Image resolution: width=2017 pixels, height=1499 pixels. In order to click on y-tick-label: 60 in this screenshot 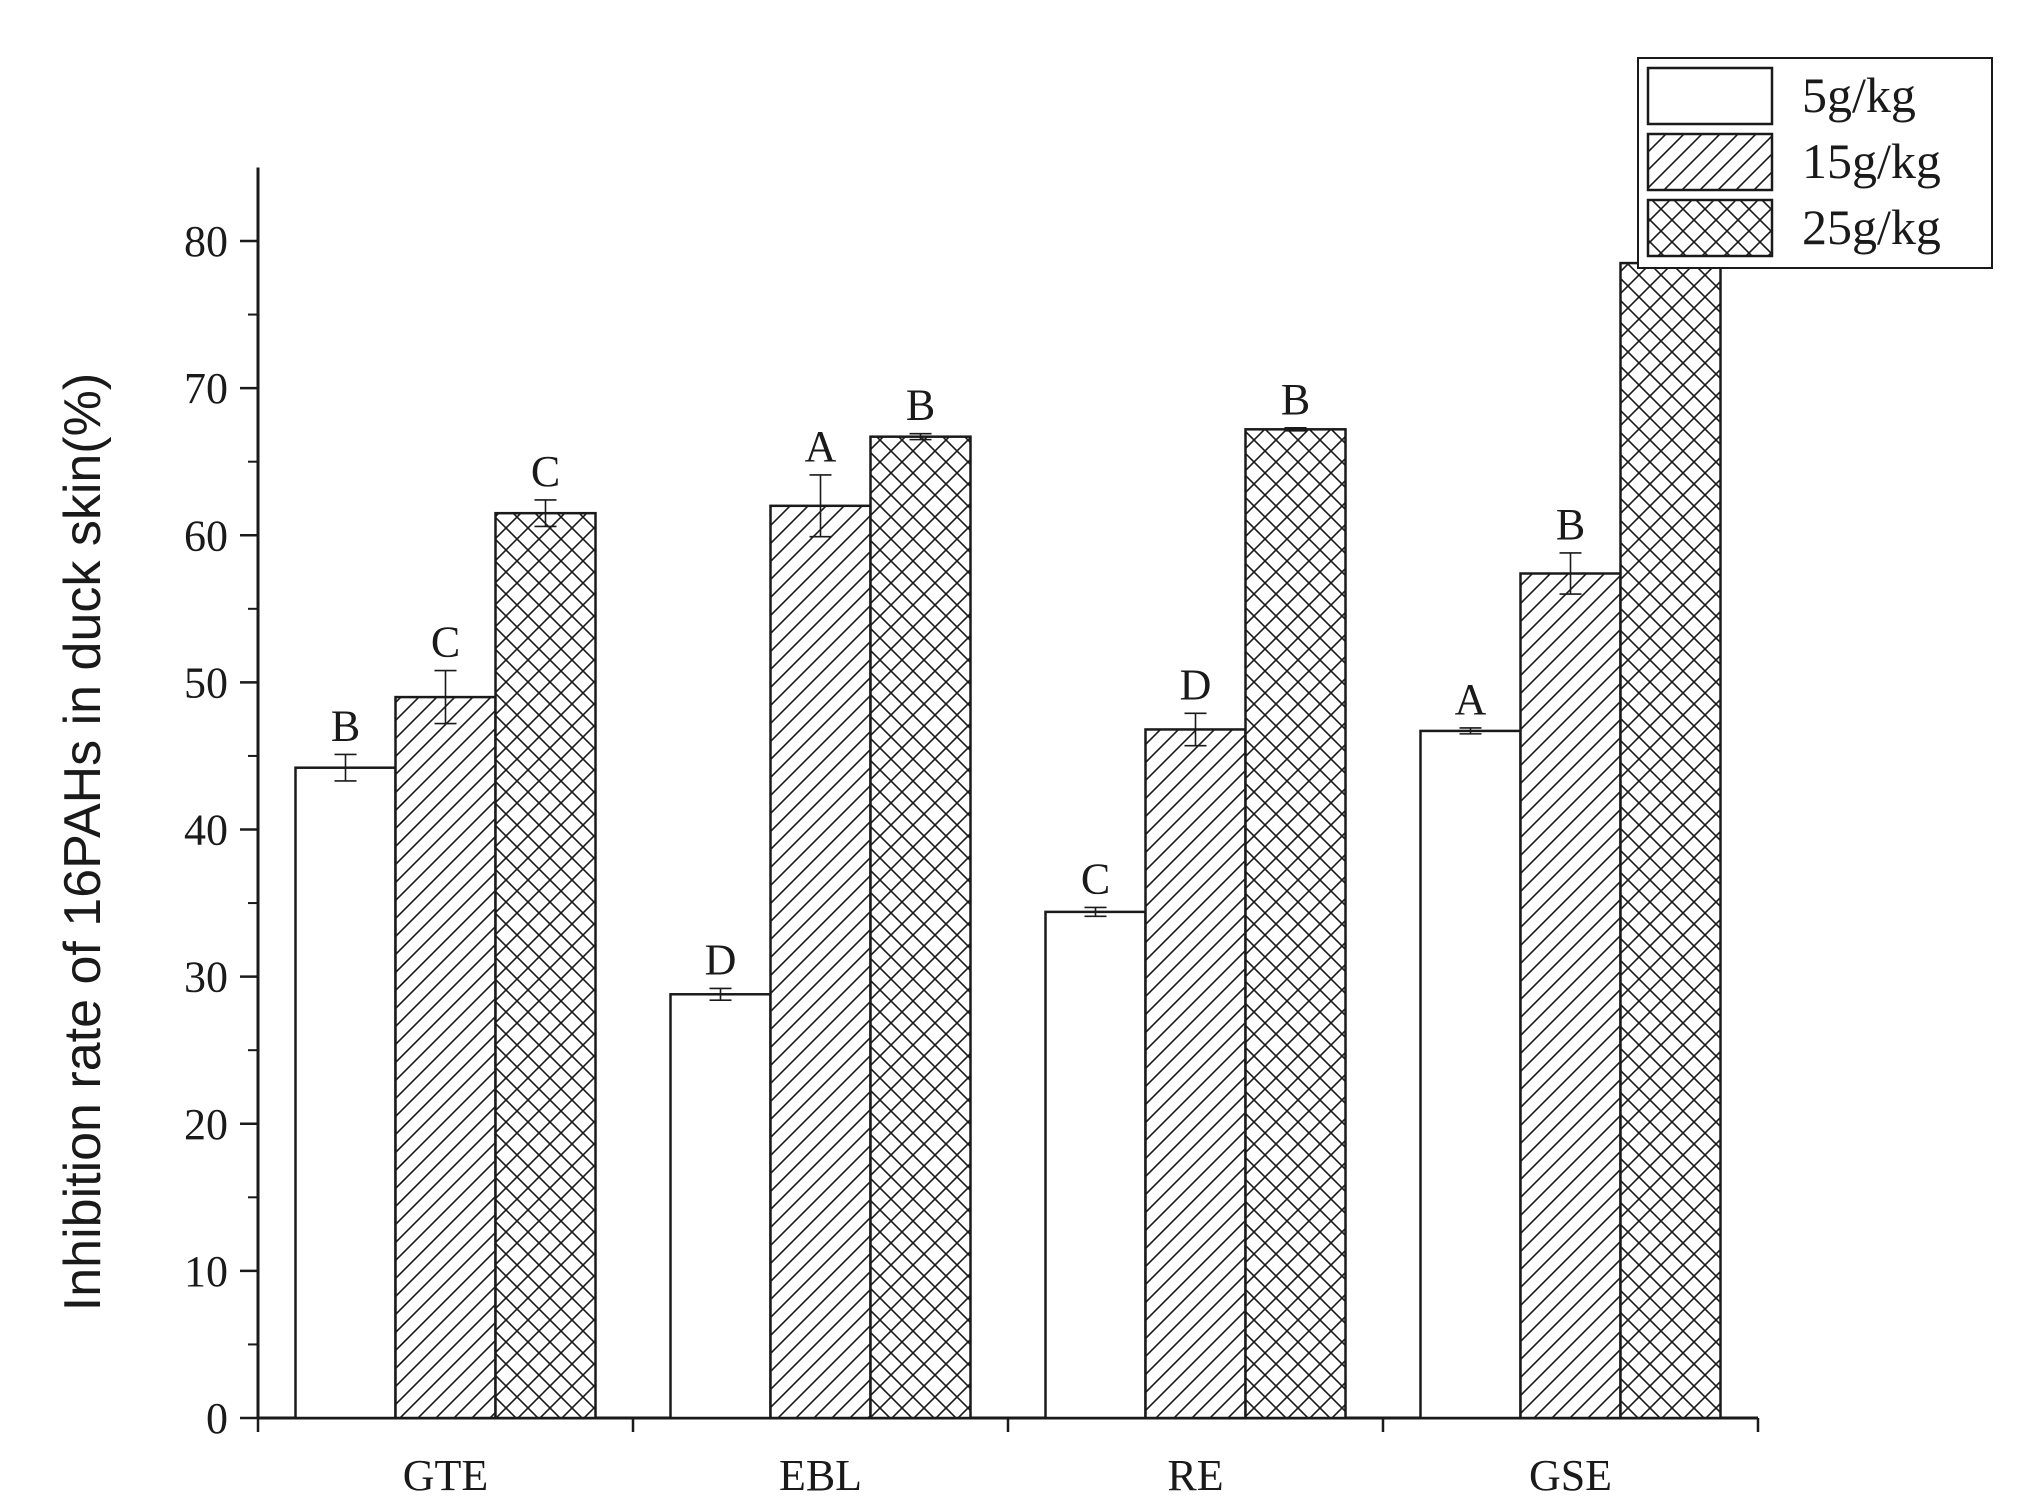, I will do `click(206, 535)`.